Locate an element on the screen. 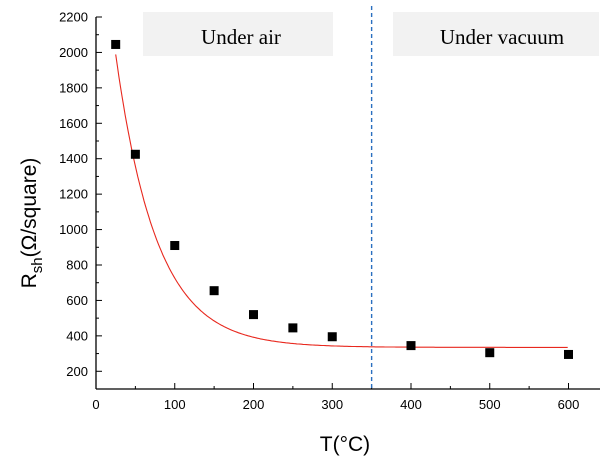 The height and width of the screenshot is (463, 604). y-tick-label: 1800 is located at coordinates (73, 87).